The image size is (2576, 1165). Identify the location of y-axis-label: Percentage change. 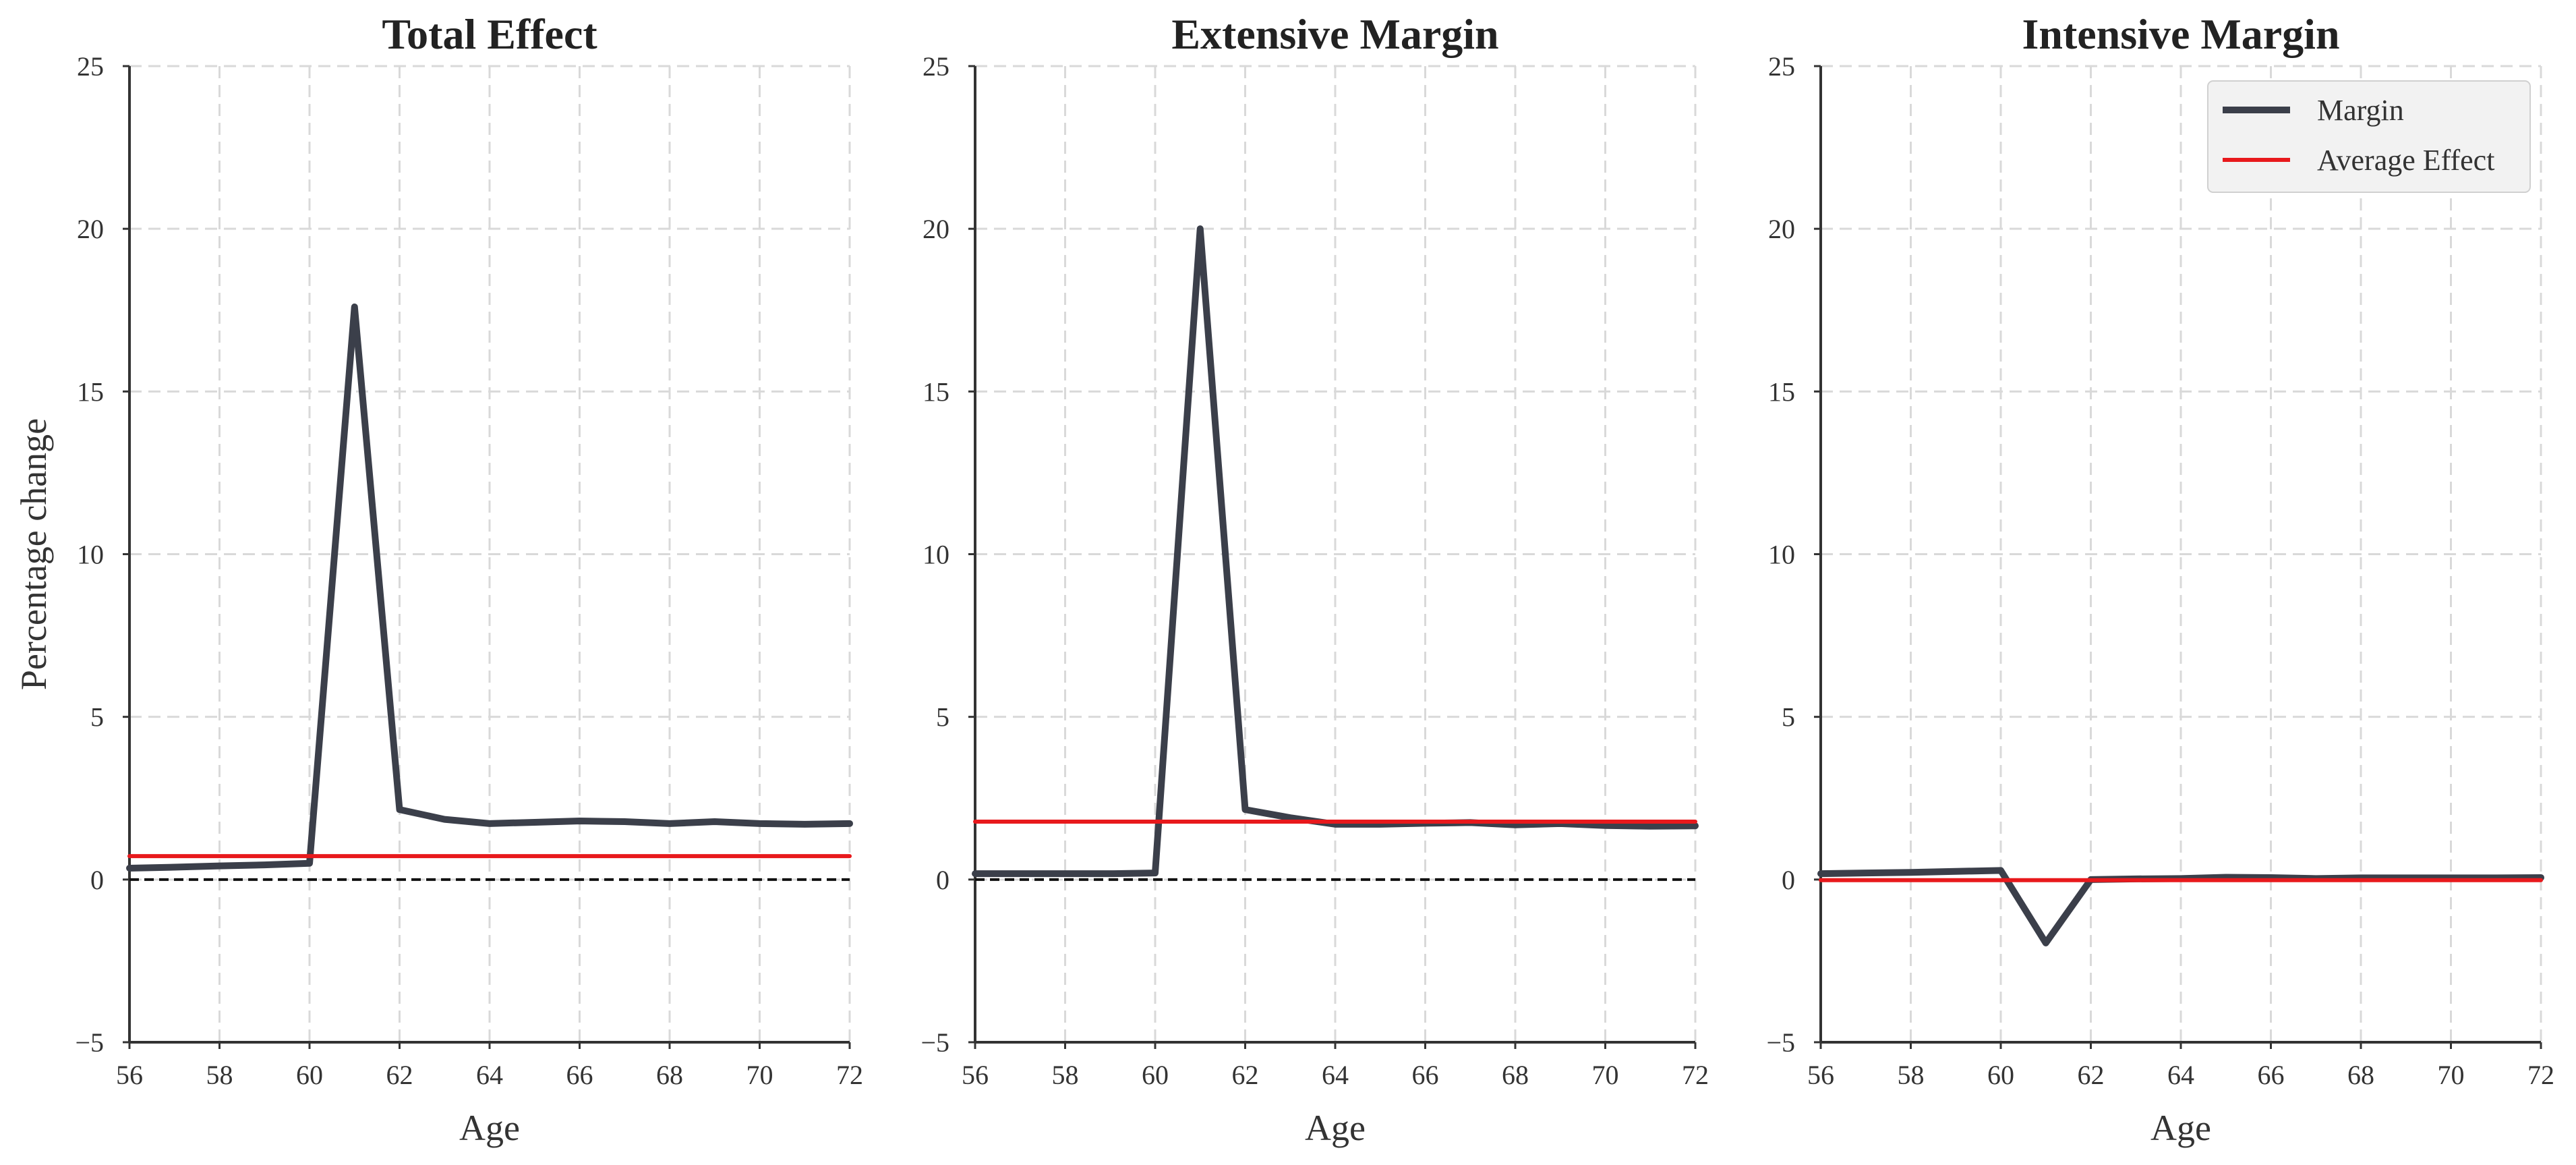
(33, 554).